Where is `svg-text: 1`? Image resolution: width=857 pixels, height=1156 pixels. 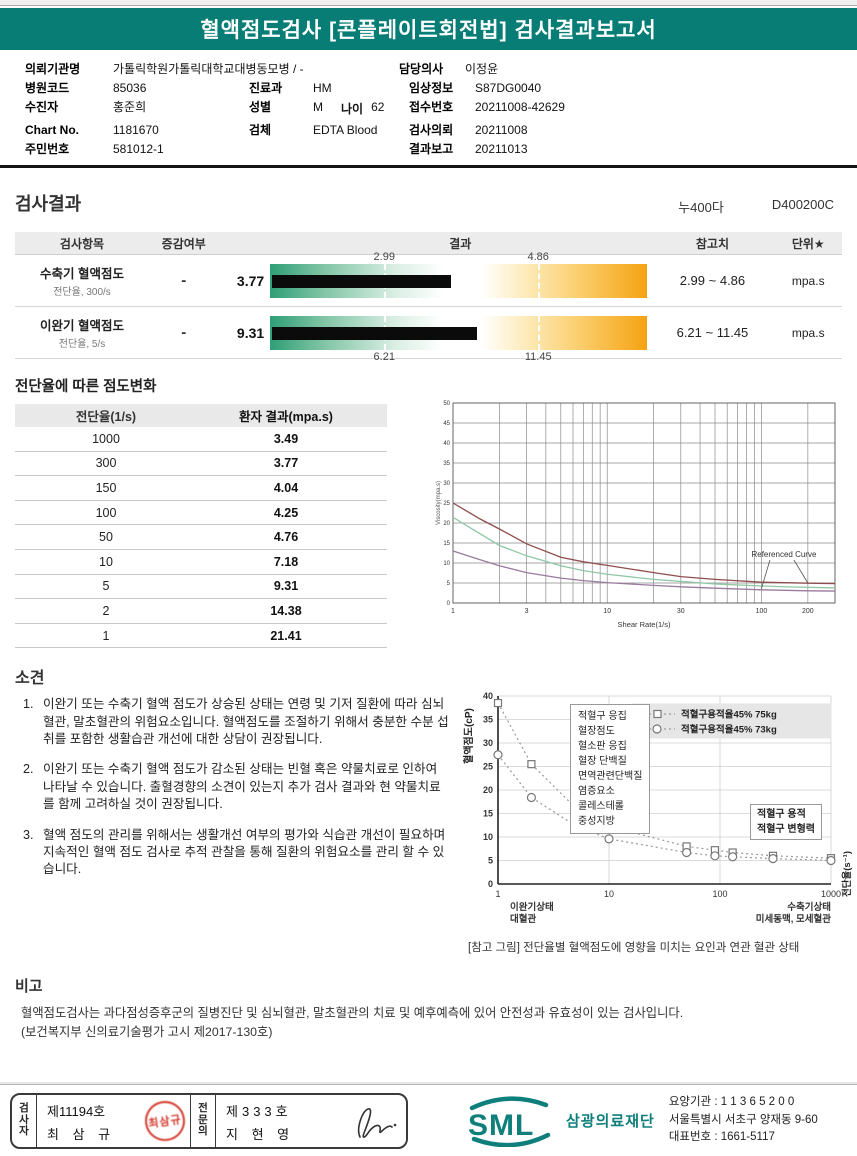 svg-text: 1 is located at coordinates (453, 611).